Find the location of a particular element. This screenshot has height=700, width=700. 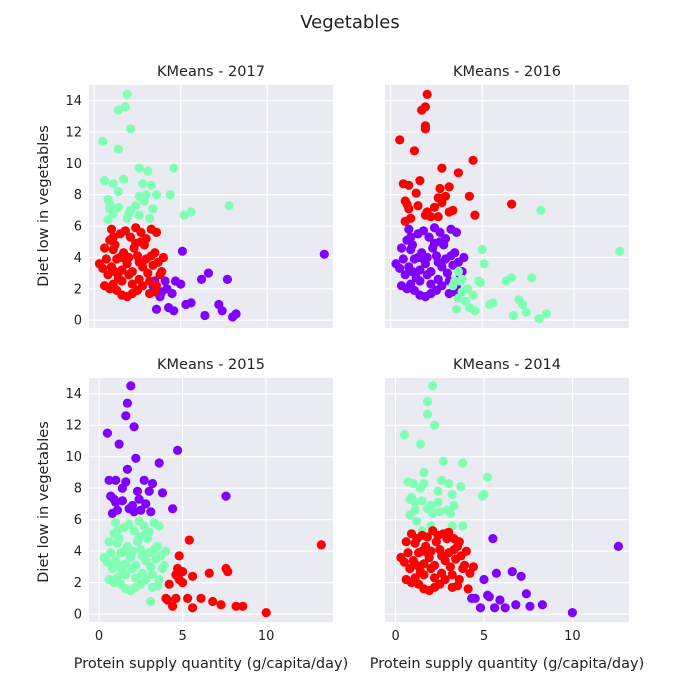

y-tick-label: 8 is located at coordinates (78, 489).